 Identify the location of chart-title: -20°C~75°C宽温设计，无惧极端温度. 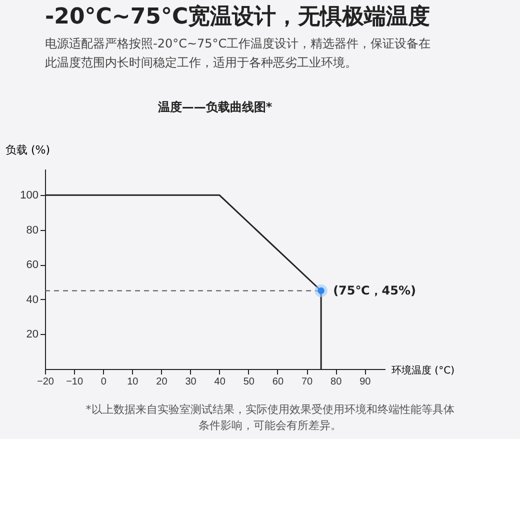
(237, 17).